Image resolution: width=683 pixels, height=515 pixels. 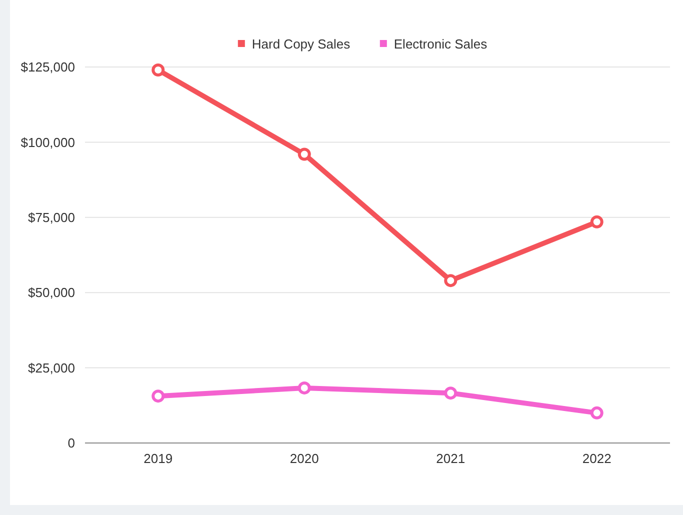 What do you see at coordinates (71, 443) in the screenshot?
I see `y-tick-label: 0` at bounding box center [71, 443].